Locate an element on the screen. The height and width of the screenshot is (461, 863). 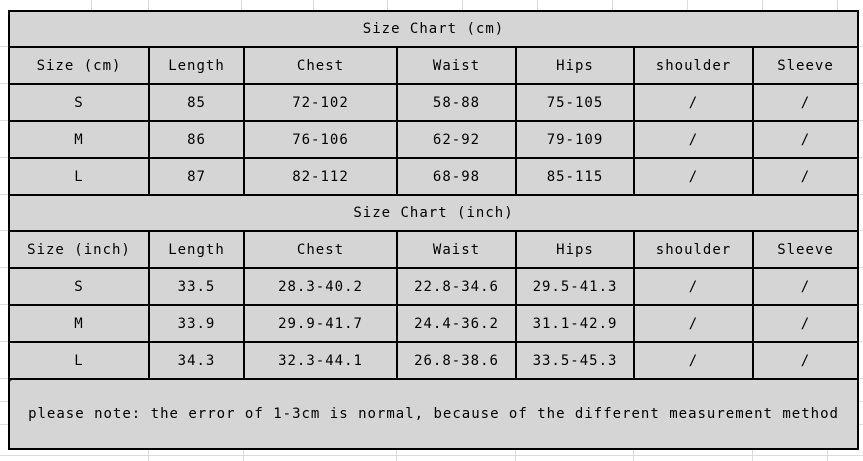
table-title-inch: Size Chart (inch) is located at coordinates (433, 213).